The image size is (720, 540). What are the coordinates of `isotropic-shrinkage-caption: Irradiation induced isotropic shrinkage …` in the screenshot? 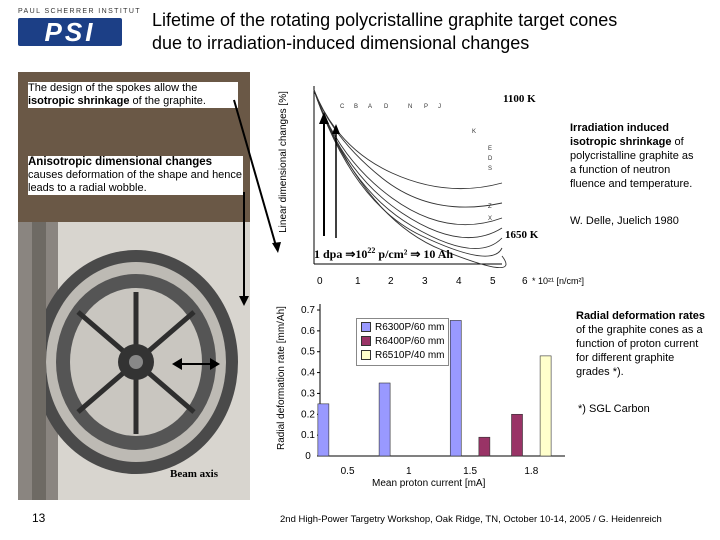 It's located at (635, 156).